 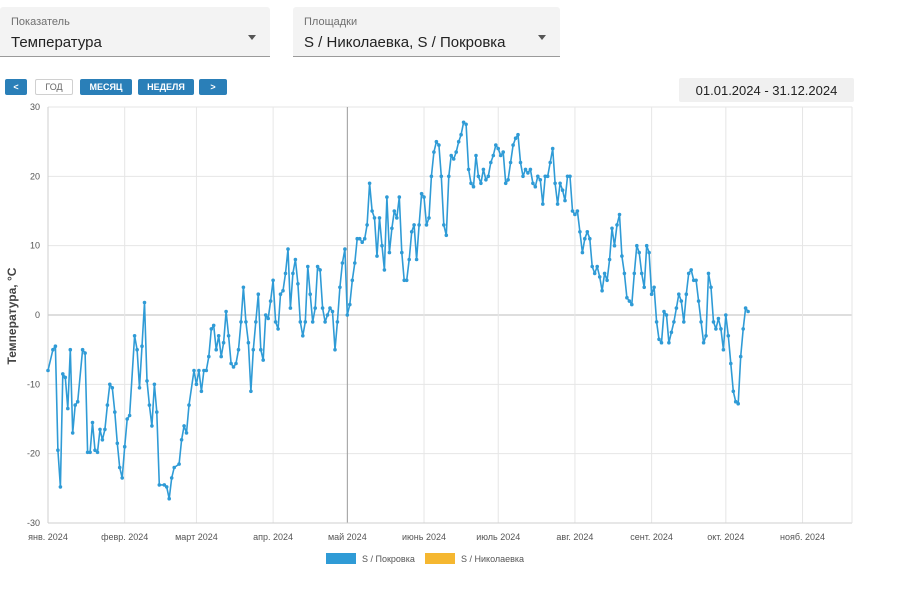 What do you see at coordinates (252, 37) in the screenshot?
I see `chevron-down-icon` at bounding box center [252, 37].